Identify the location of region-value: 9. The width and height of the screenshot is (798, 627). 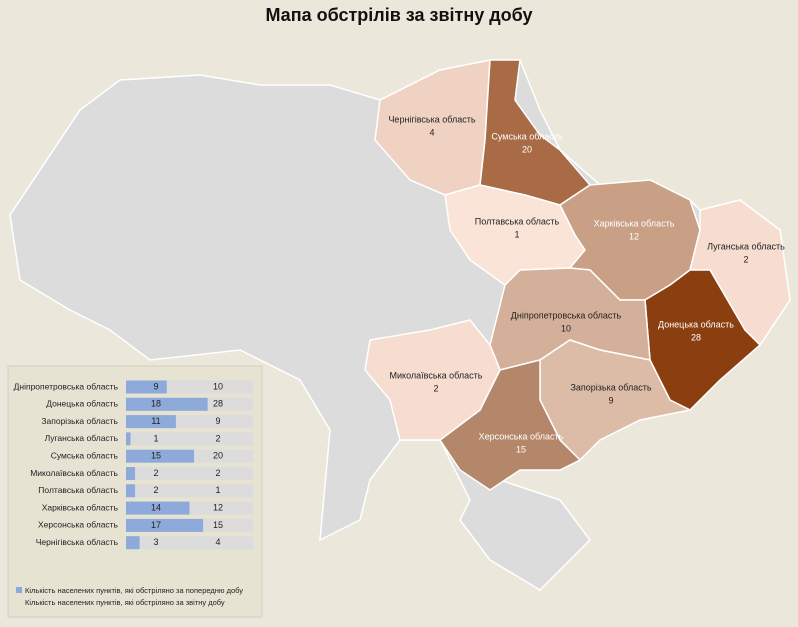
(610, 400).